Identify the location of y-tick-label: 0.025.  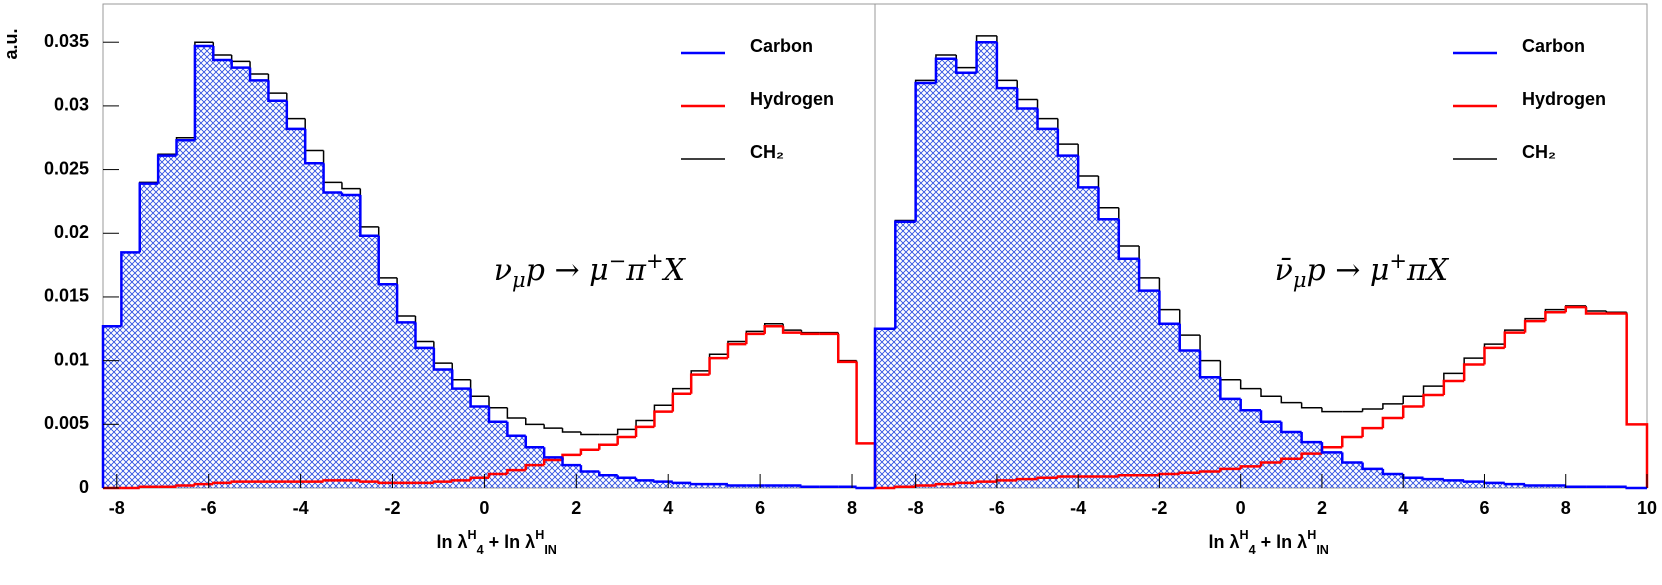
(66, 168).